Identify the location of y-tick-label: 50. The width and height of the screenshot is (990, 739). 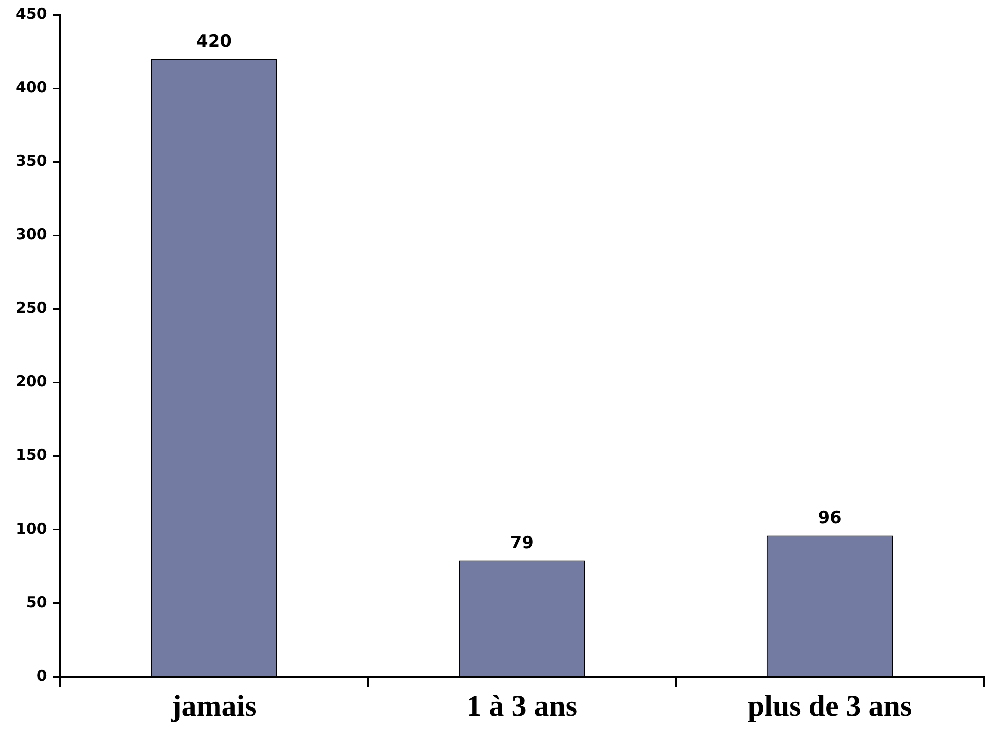
(37, 602).